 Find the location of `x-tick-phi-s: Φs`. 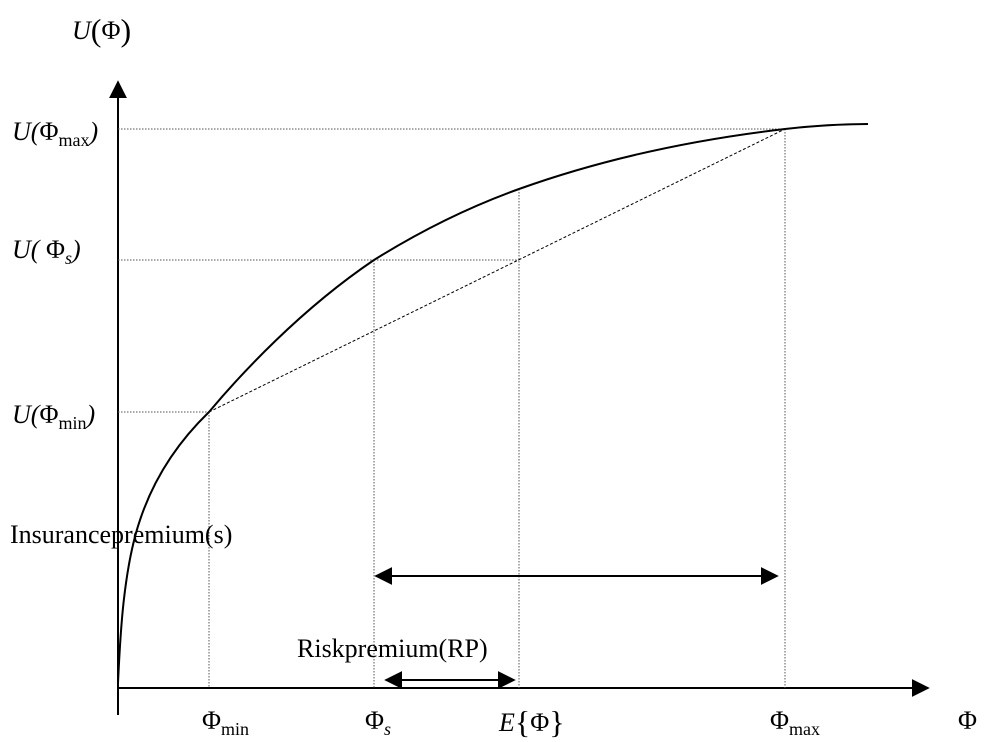

x-tick-phi-s: Φs is located at coordinates (378, 722).